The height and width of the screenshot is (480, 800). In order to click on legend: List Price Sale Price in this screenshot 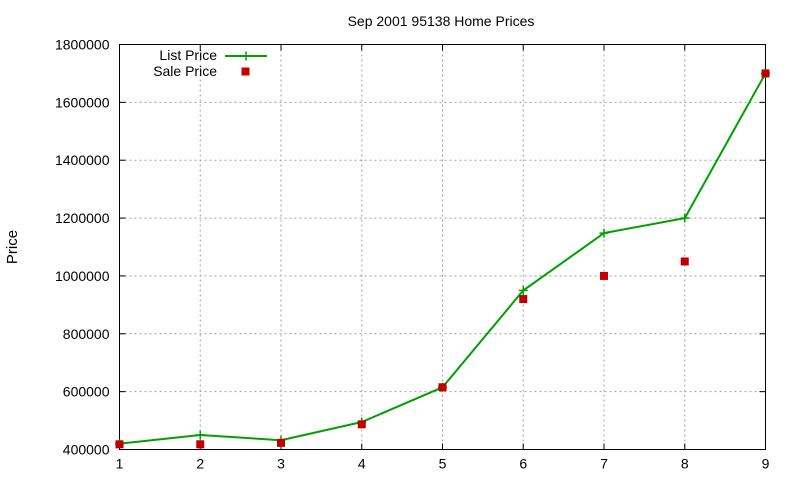, I will do `click(210, 63)`.